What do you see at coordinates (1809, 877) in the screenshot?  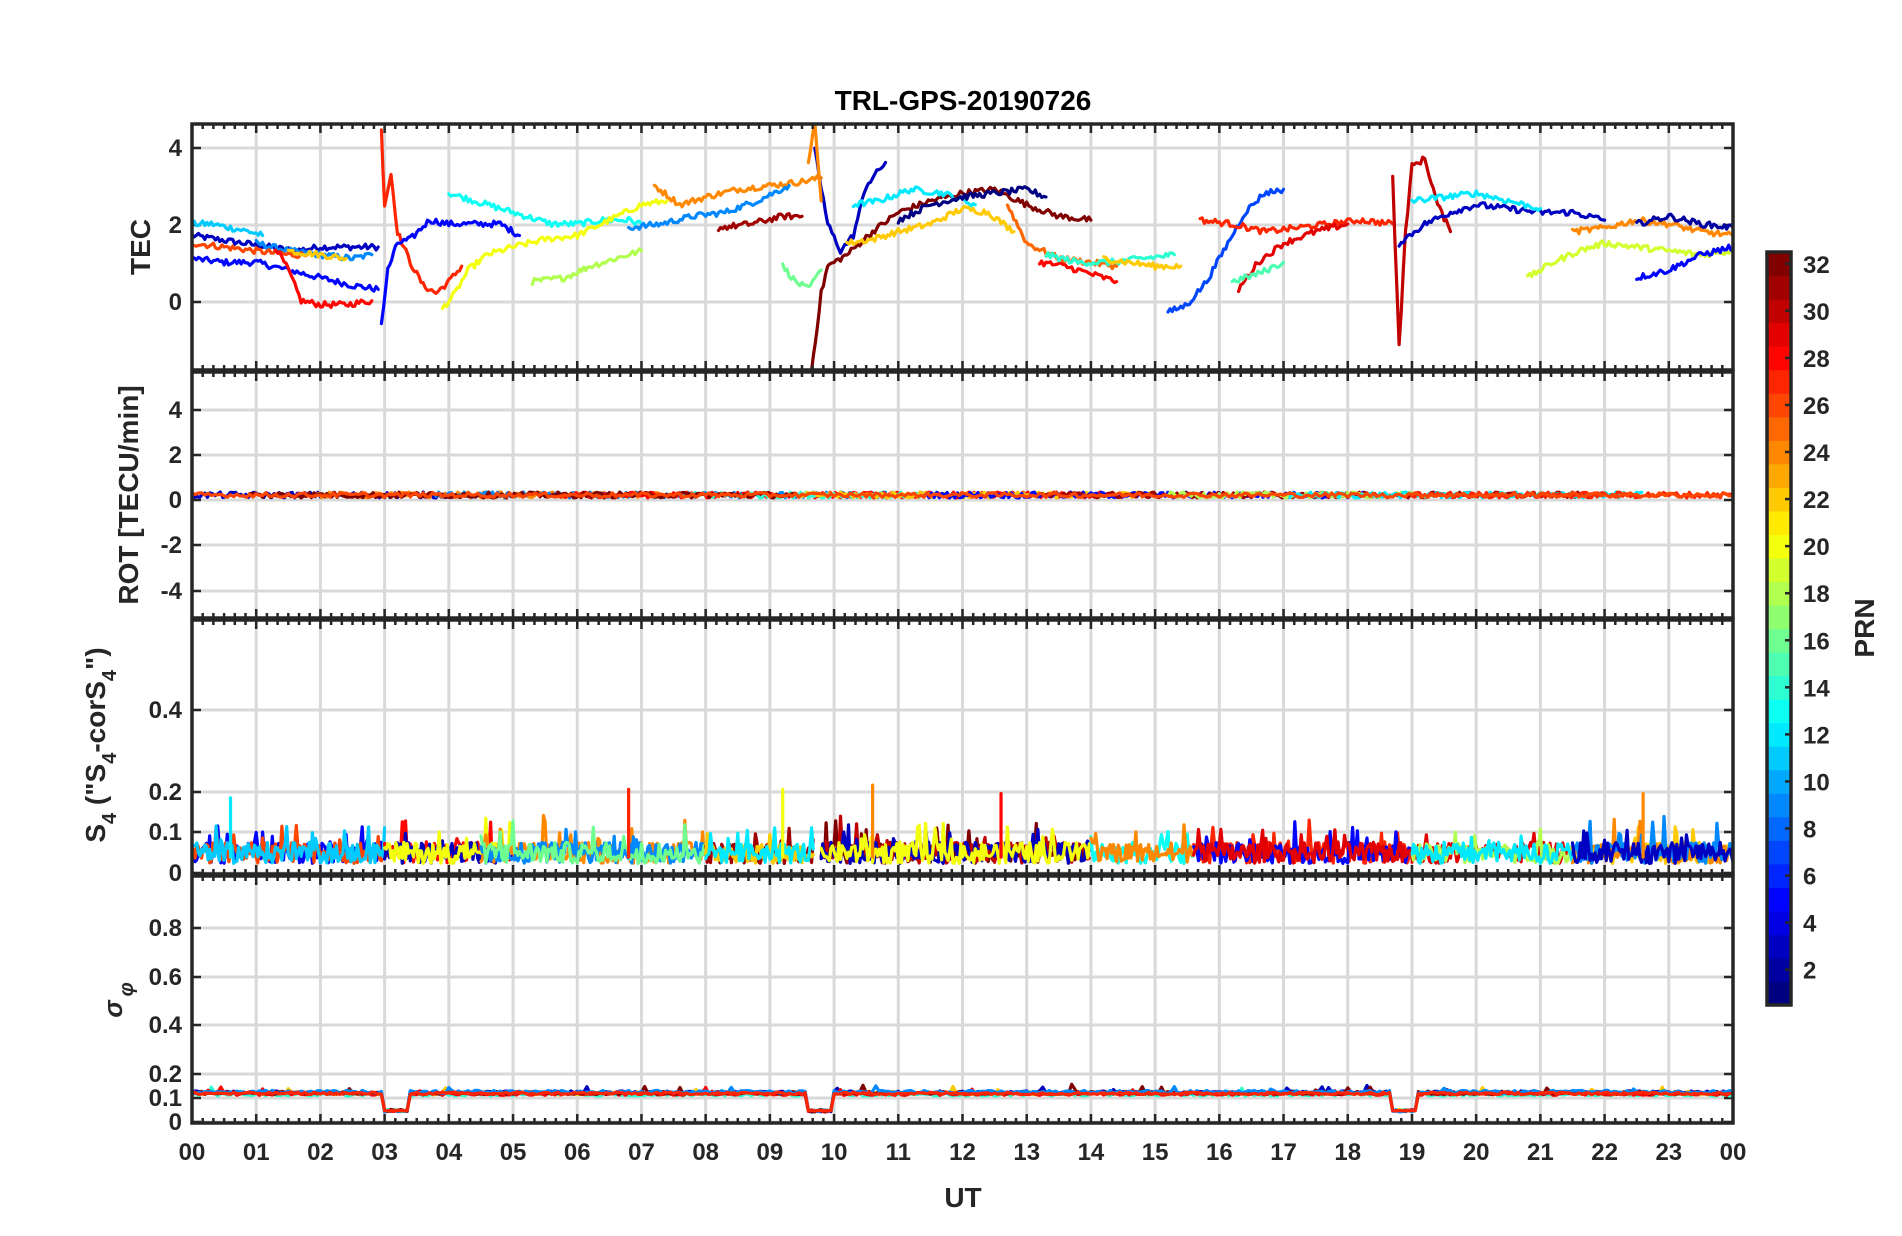 I see `colorbar-tick-label: 6` at bounding box center [1809, 877].